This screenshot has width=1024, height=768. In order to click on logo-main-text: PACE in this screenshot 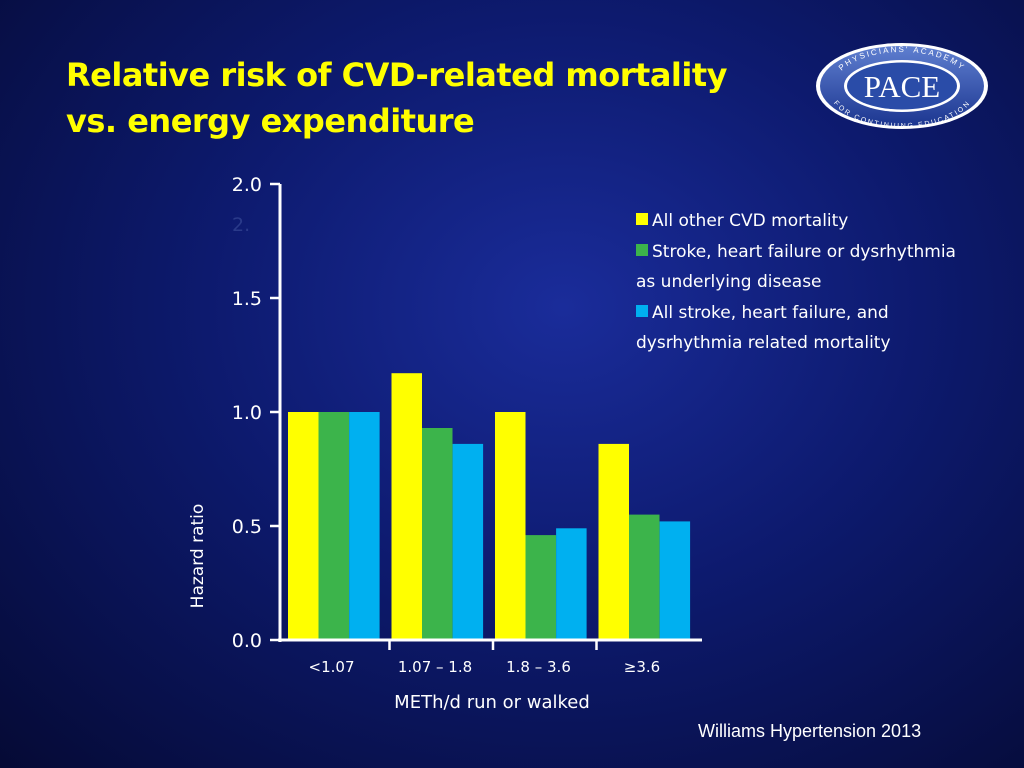, I will do `click(902, 86)`.